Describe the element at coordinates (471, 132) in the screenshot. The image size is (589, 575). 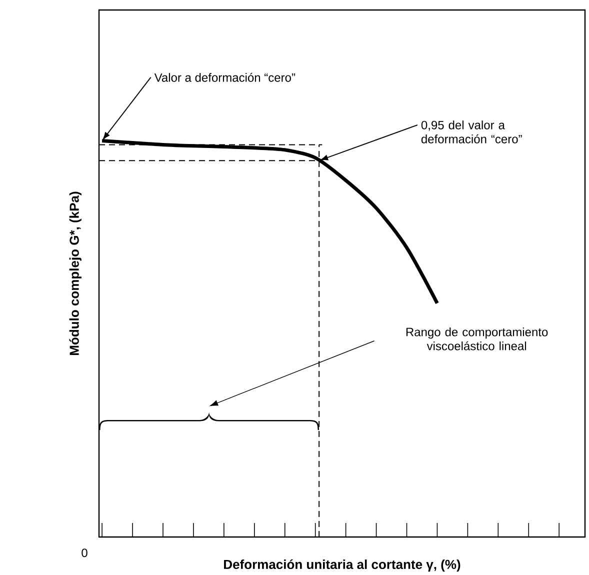
I see `annotation: 0,95 del valor a deformación “cero”` at that location.